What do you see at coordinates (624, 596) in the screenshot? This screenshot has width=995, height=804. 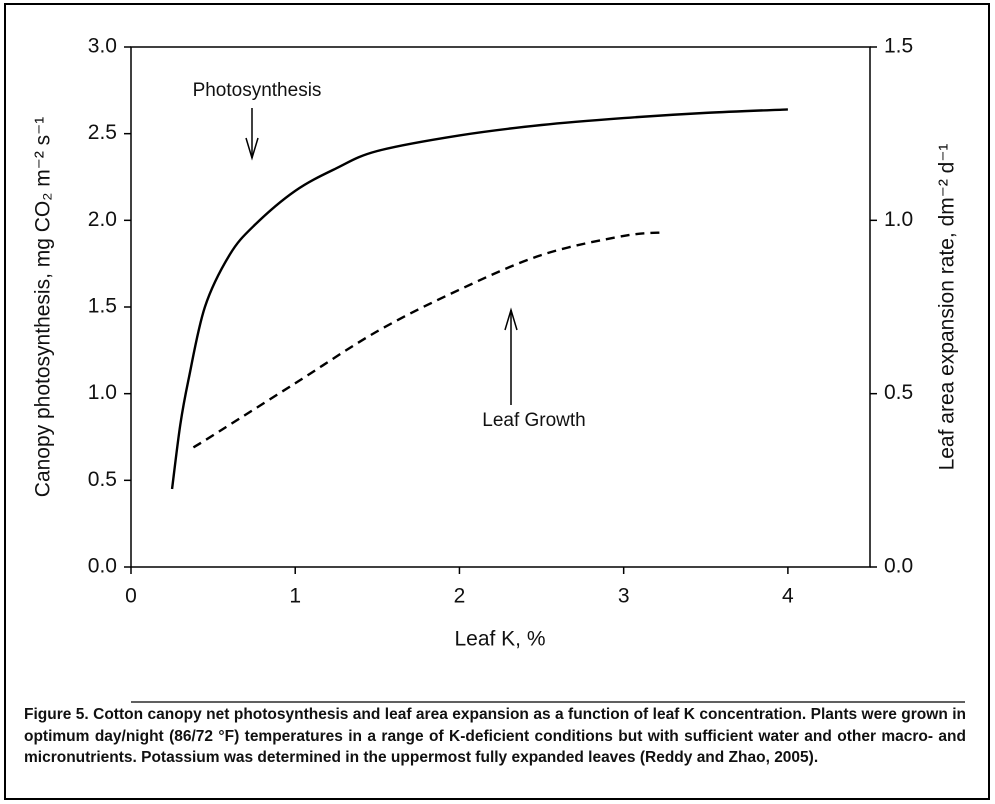 I see `x-tick-label: 3` at bounding box center [624, 596].